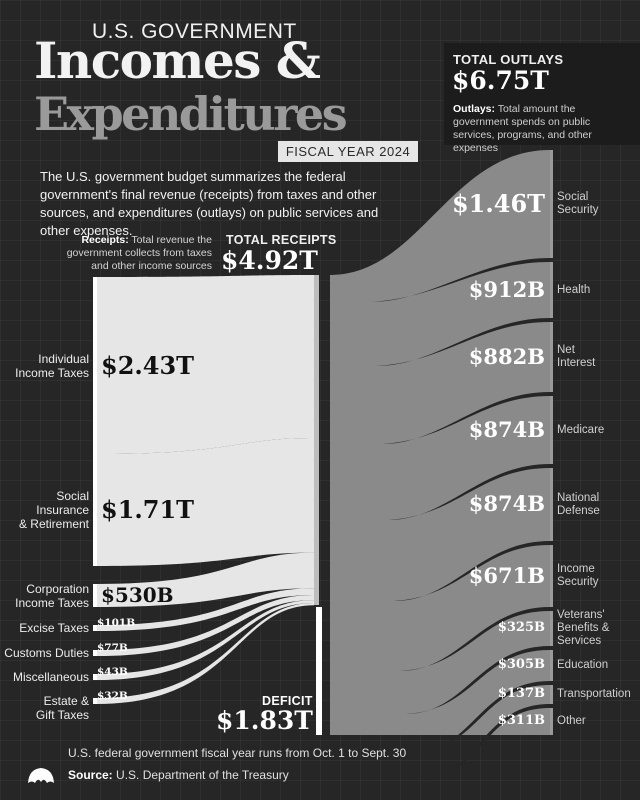 This screenshot has height=800, width=640. I want to click on outlay-label-education: Education, so click(583, 665).